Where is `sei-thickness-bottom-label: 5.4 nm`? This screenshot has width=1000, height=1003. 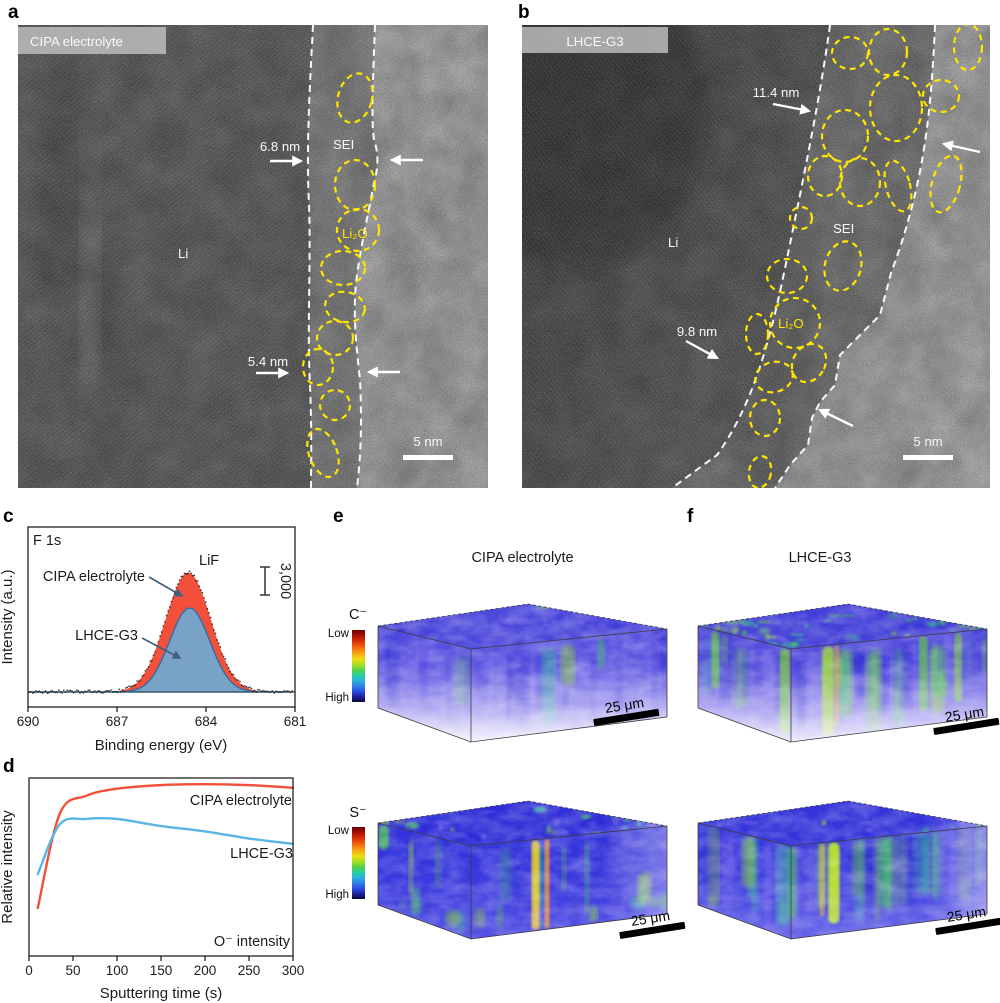 sei-thickness-bottom-label: 5.4 nm is located at coordinates (268, 361).